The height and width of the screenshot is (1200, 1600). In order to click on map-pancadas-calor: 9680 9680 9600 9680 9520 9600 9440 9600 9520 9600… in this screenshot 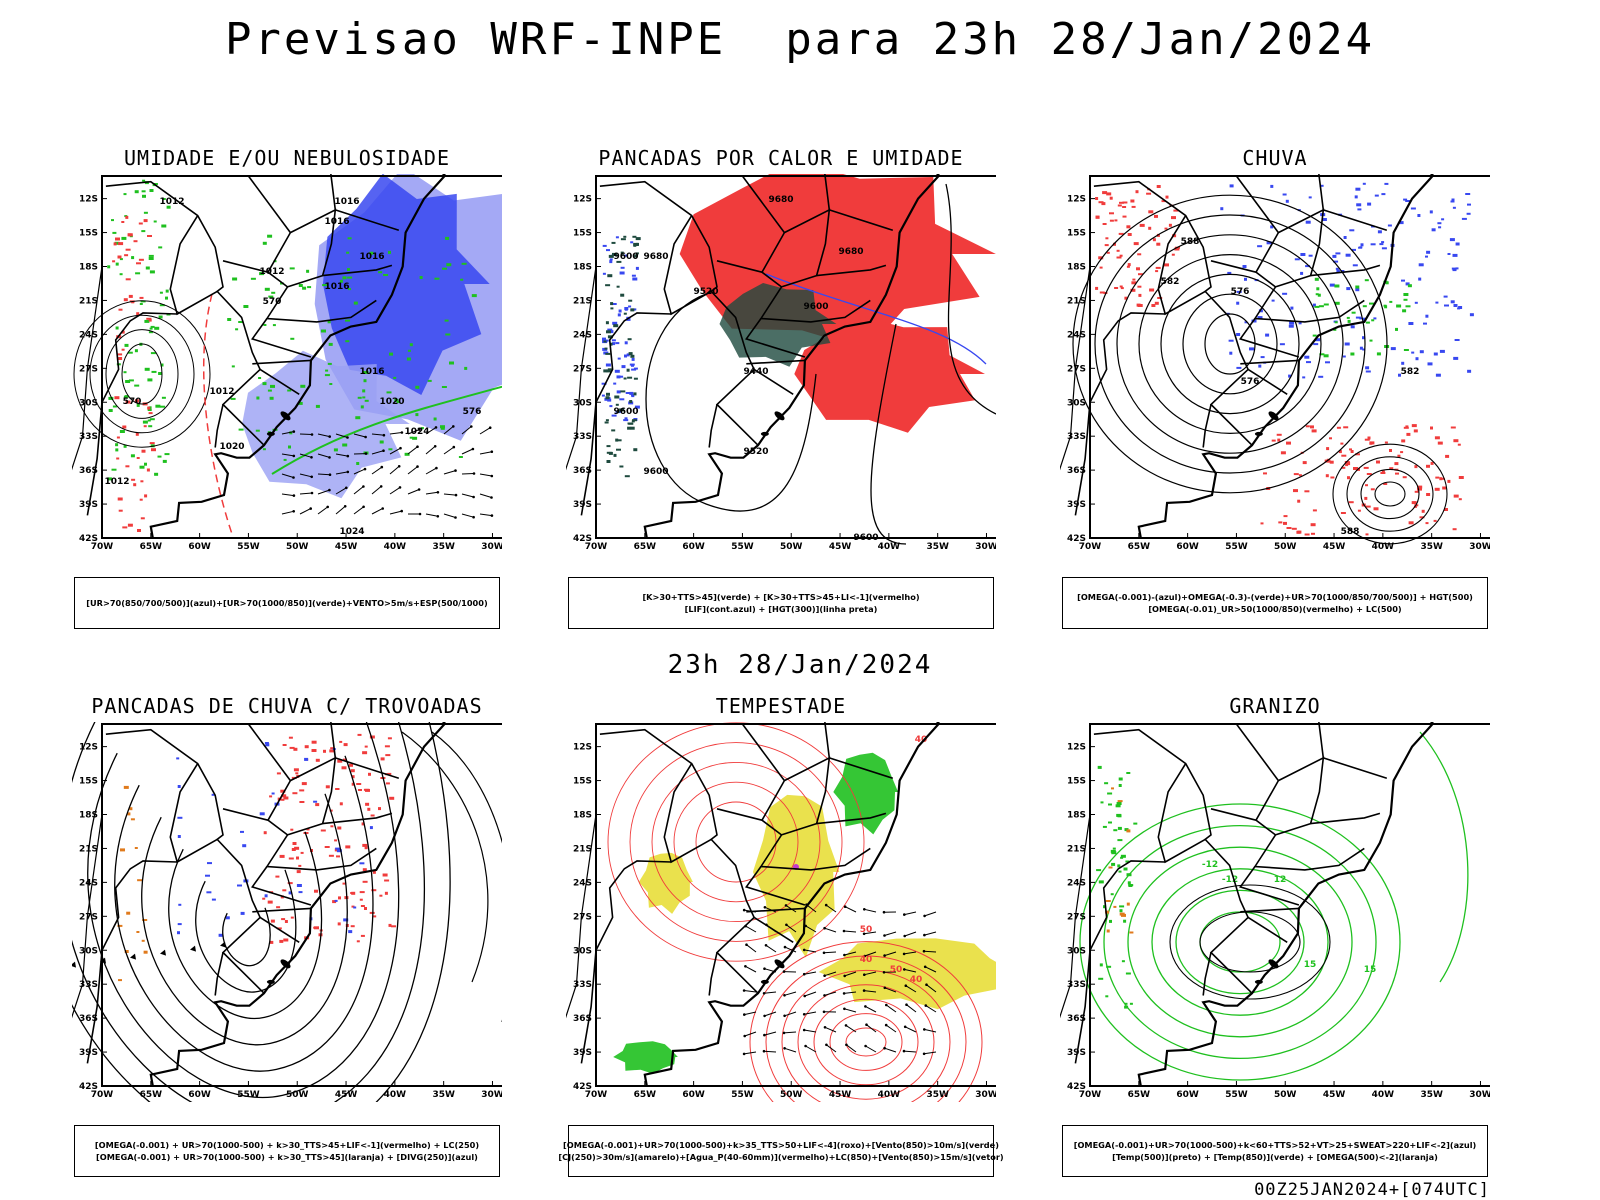, I will do `click(781, 364)`.